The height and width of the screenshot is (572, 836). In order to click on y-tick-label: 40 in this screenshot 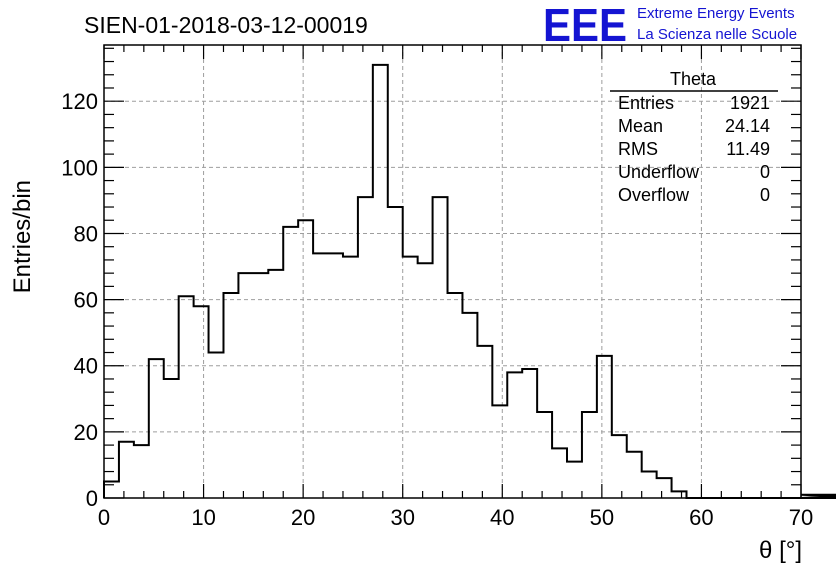, I will do `click(86, 366)`.